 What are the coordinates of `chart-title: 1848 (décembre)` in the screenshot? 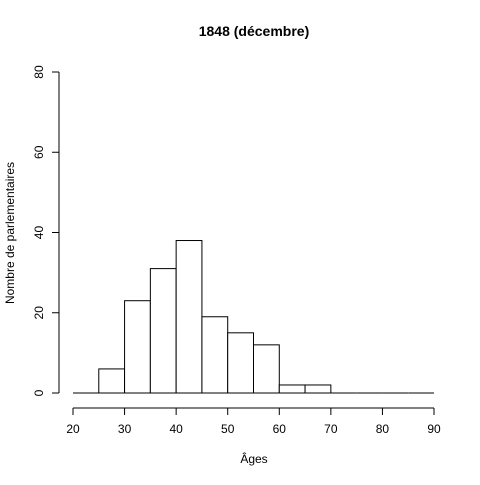 It's located at (254, 31).